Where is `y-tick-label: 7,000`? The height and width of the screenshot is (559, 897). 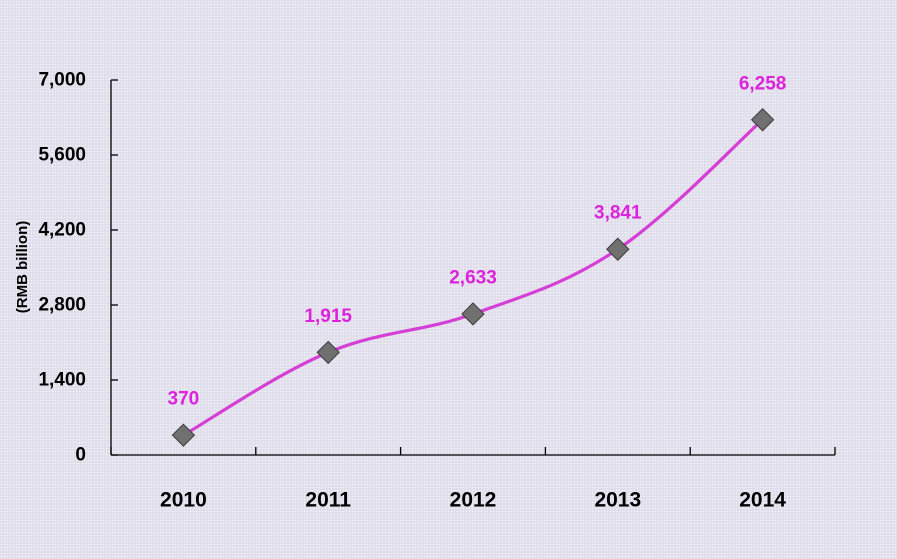
y-tick-label: 7,000 is located at coordinates (62, 80).